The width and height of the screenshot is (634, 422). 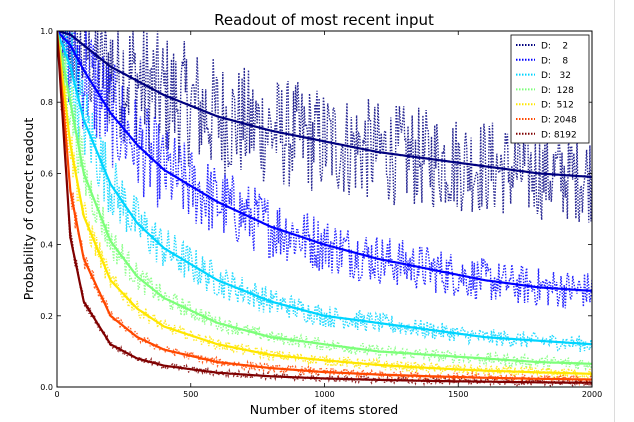 What do you see at coordinates (324, 409) in the screenshot?
I see `x-axis-label: Number of items stored` at bounding box center [324, 409].